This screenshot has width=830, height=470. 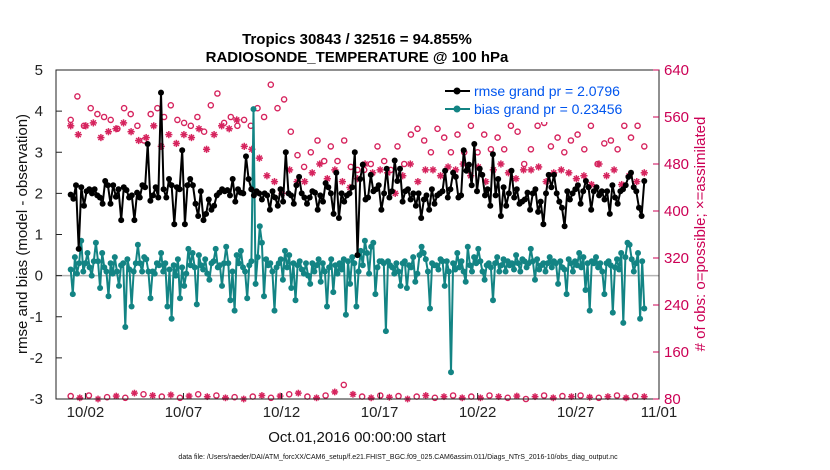 What do you see at coordinates (184, 412) in the screenshot?
I see `x-tick-label: 10/07` at bounding box center [184, 412].